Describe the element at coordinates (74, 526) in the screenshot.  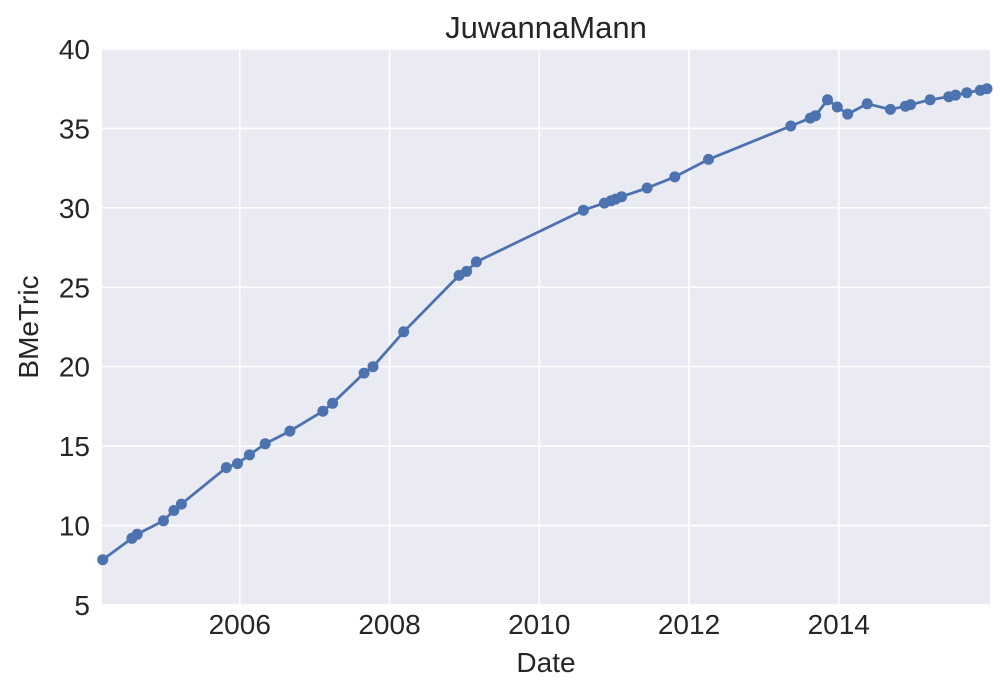
I see `y-tick-label: 10` at that location.